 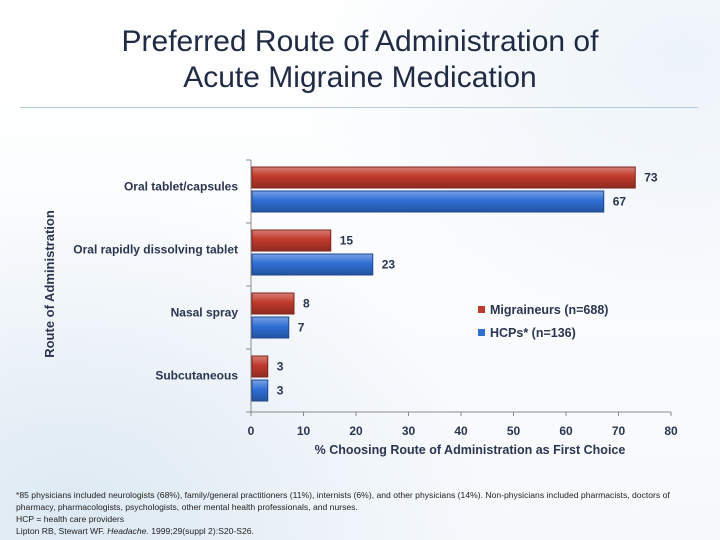 What do you see at coordinates (304, 431) in the screenshot?
I see `x-tick-label: 10` at bounding box center [304, 431].